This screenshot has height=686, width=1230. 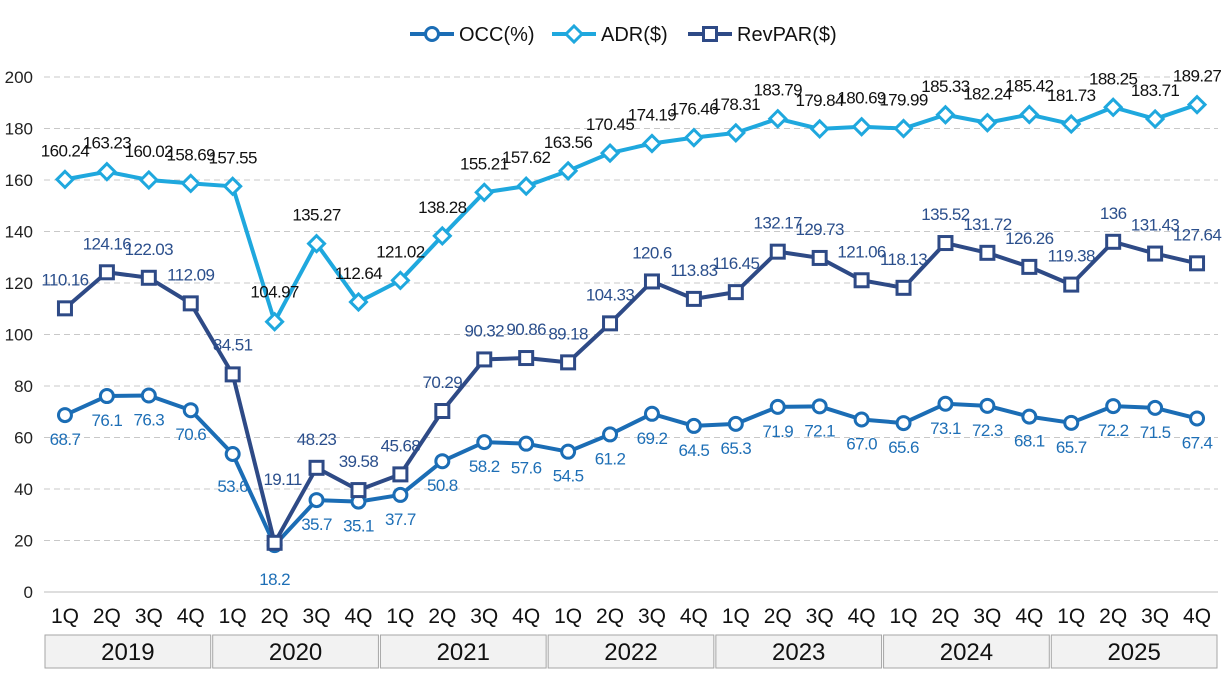 What do you see at coordinates (652, 252) in the screenshot?
I see `data-label: 120.6` at bounding box center [652, 252].